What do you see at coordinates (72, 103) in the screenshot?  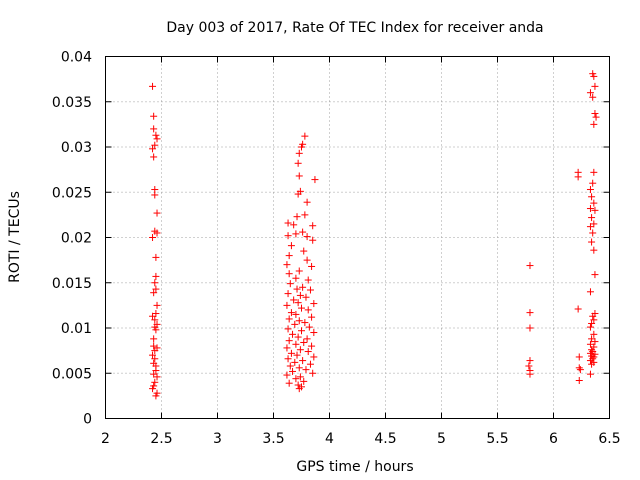 I see `y-tick-label: 0.035` at bounding box center [72, 103].